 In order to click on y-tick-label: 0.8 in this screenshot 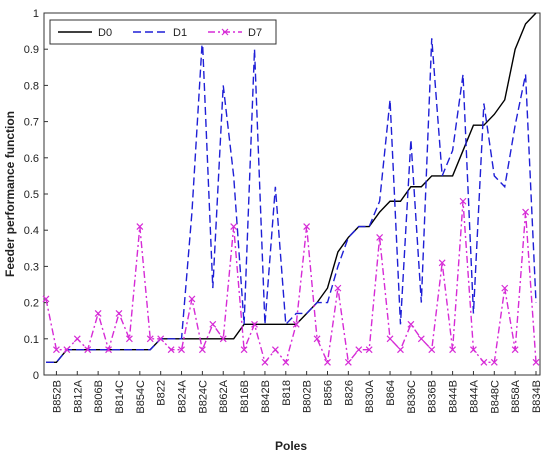, I will do `click(31, 86)`.